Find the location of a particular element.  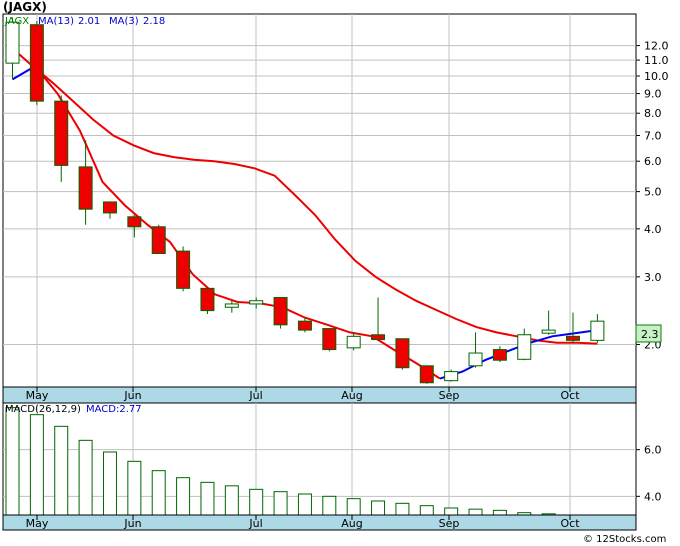

macd-xtick-label-4: Sep is located at coordinates (449, 523).